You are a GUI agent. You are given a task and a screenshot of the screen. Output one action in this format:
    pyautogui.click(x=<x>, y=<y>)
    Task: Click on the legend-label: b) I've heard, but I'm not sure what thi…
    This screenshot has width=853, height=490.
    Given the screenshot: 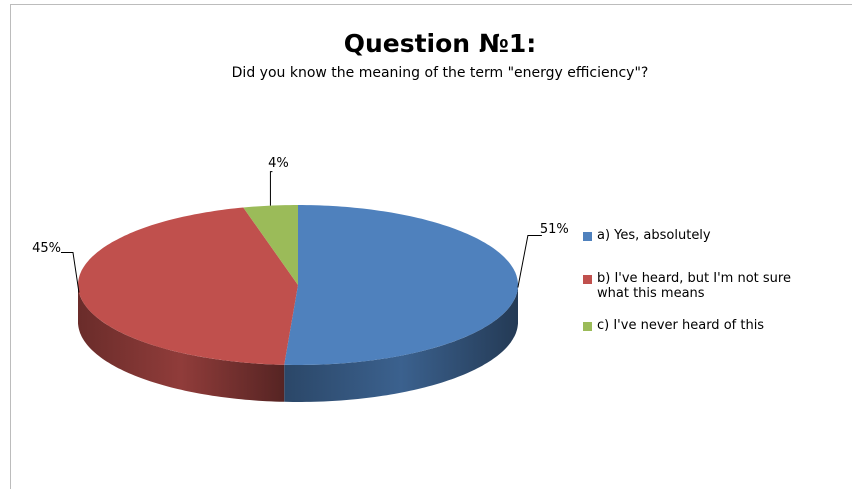 What is the action you would take?
    pyautogui.click(x=694, y=286)
    